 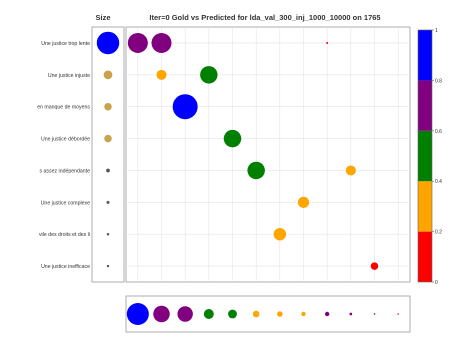 What do you see at coordinates (69, 76) in the screenshot?
I see `row-label: Une justice injuste` at bounding box center [69, 76].